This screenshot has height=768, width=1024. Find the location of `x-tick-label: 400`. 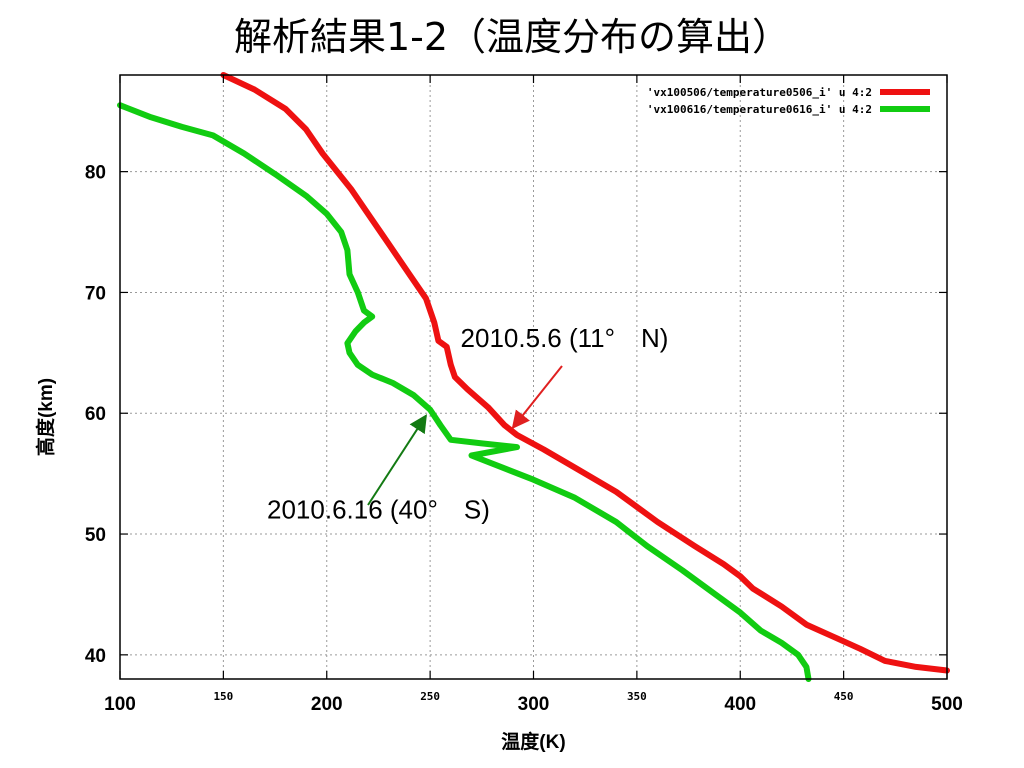

x-tick-label: 400 is located at coordinates (740, 704).